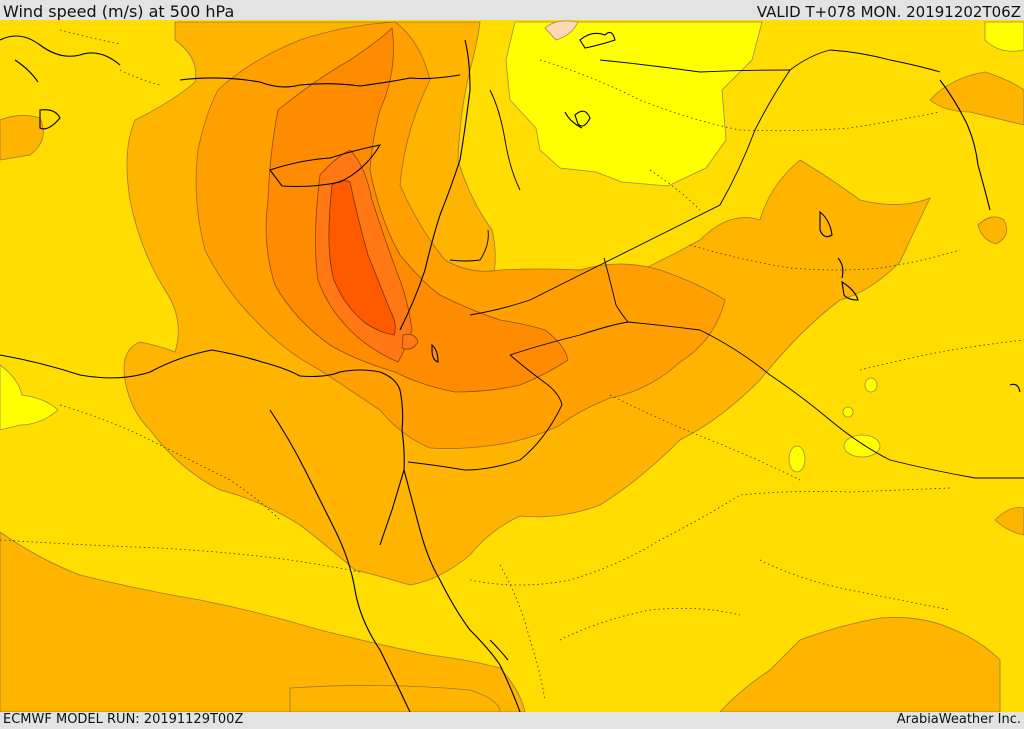 The height and width of the screenshot is (729, 1024). Describe the element at coordinates (888, 12) in the screenshot. I see `valid-time: VALID T+078 MON. 20191202T06Z` at that location.